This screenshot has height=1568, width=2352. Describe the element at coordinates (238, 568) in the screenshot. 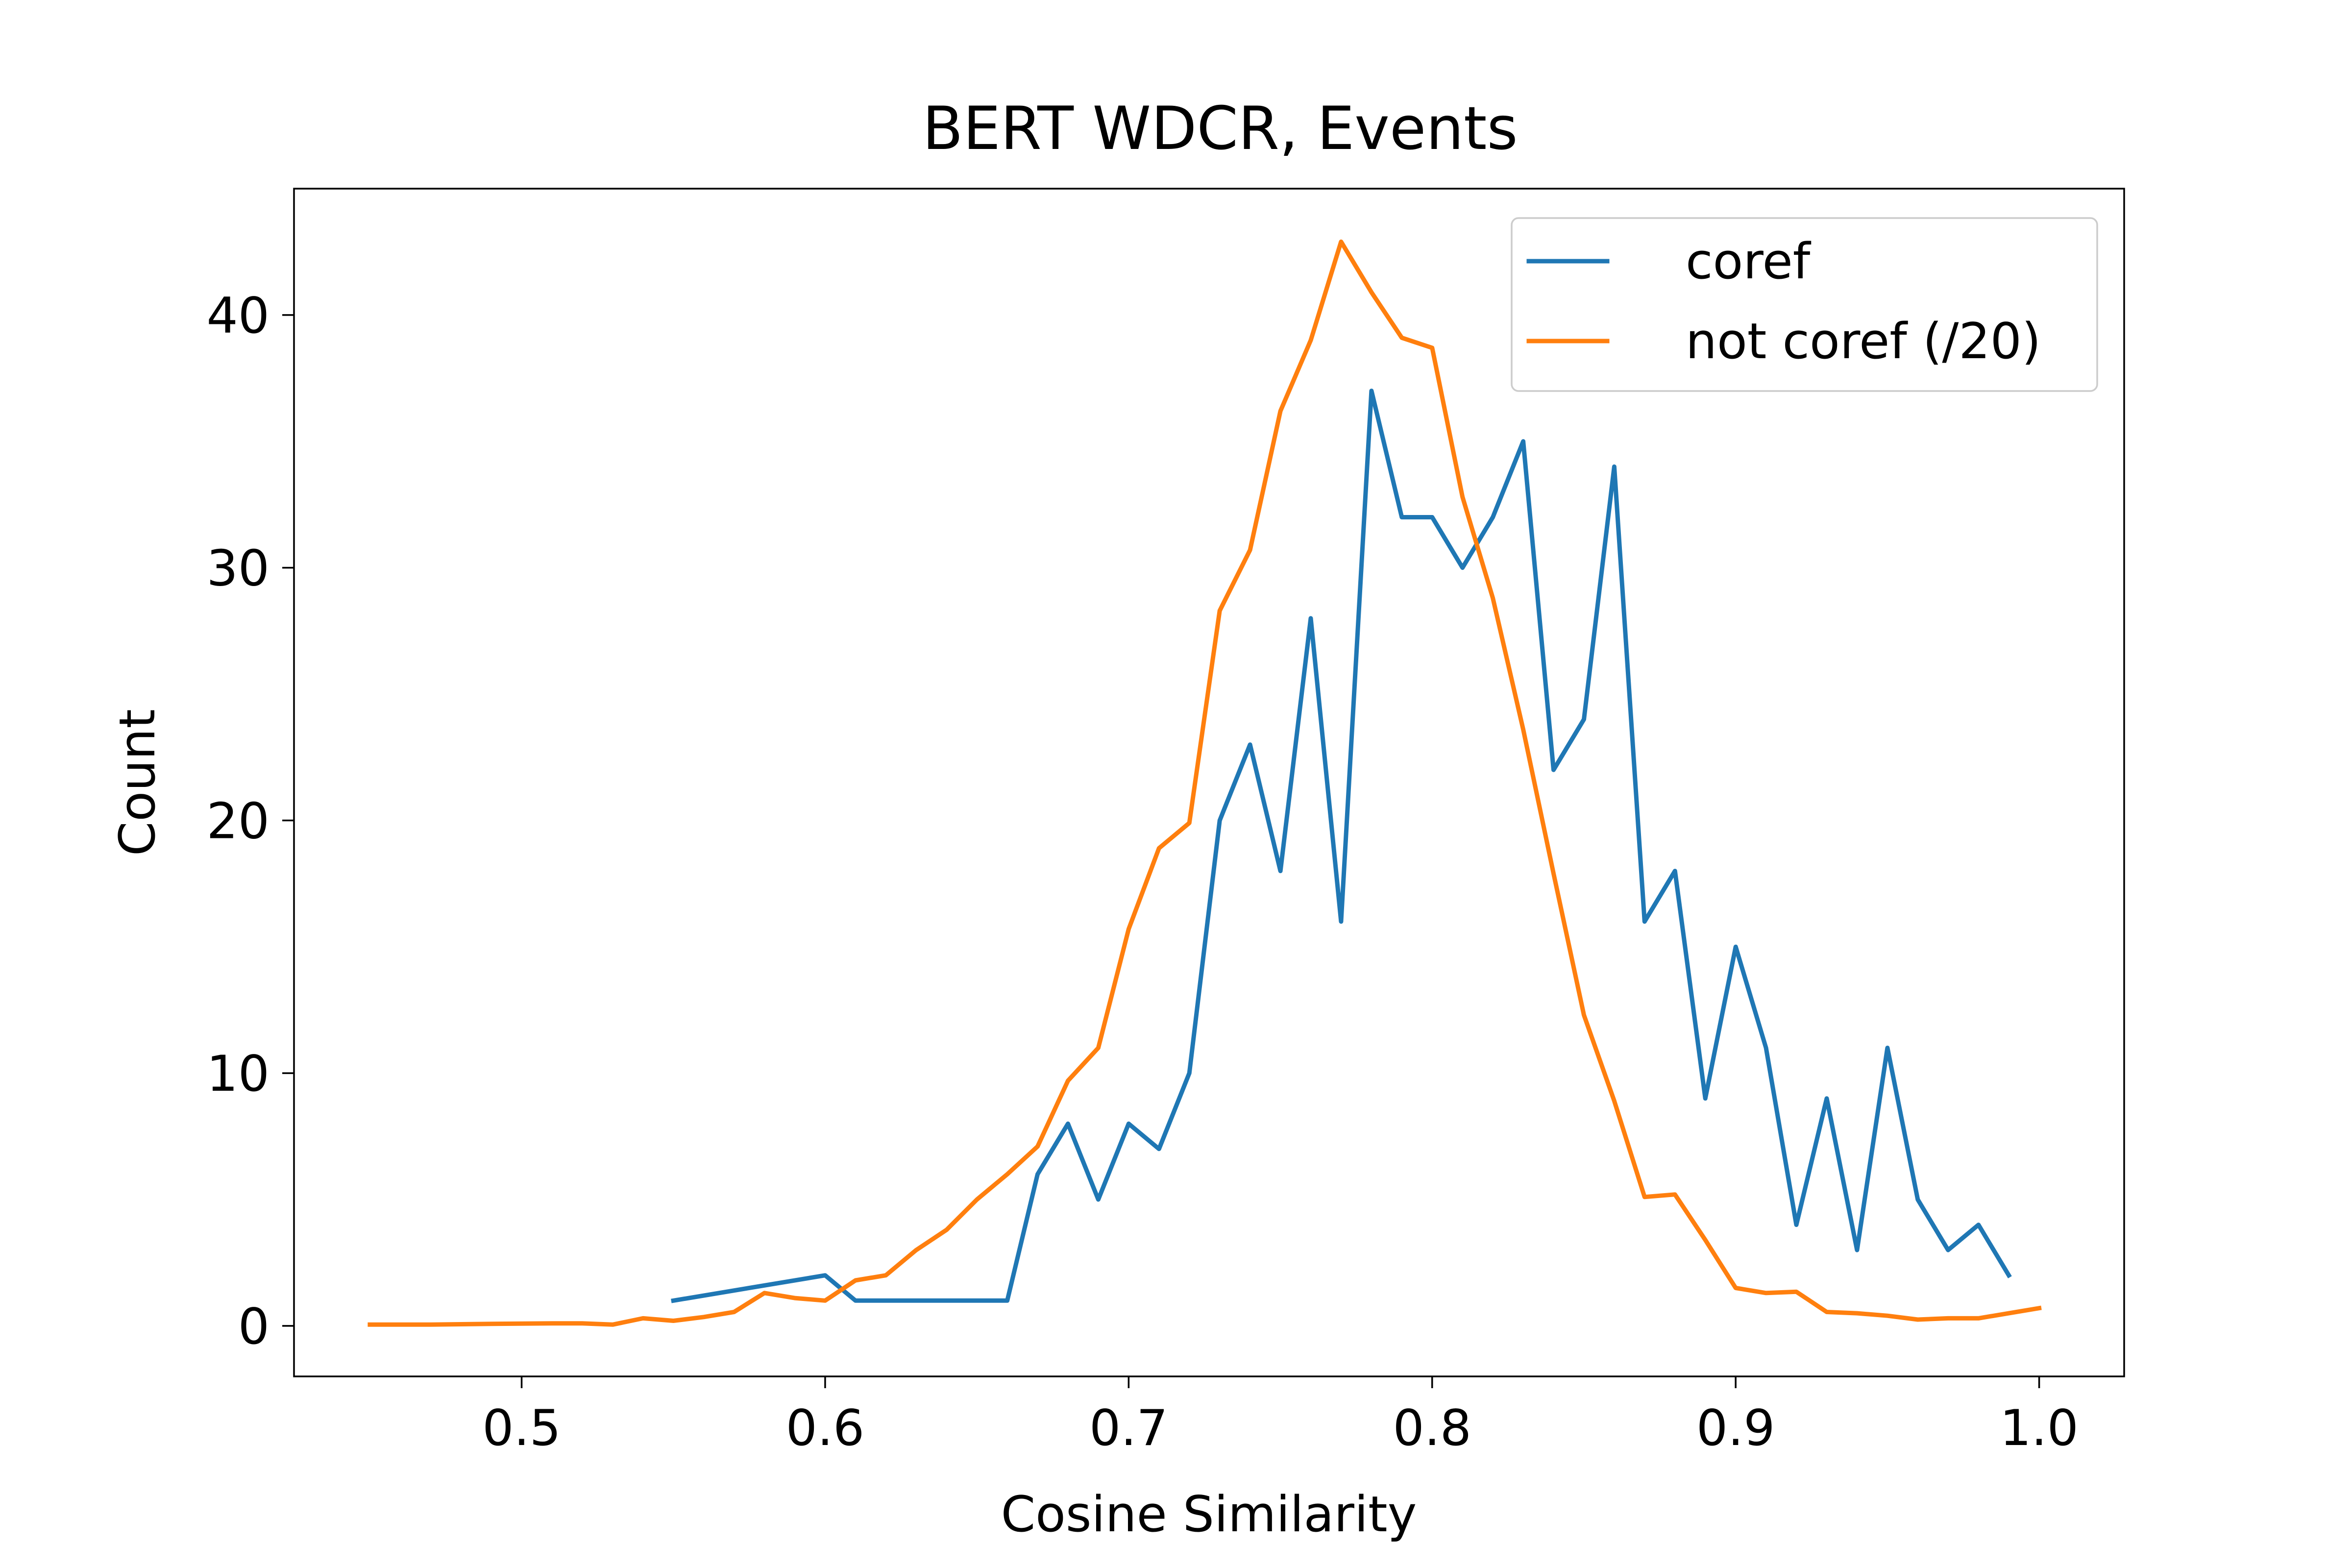

I see `y-tick-label: 30` at that location.